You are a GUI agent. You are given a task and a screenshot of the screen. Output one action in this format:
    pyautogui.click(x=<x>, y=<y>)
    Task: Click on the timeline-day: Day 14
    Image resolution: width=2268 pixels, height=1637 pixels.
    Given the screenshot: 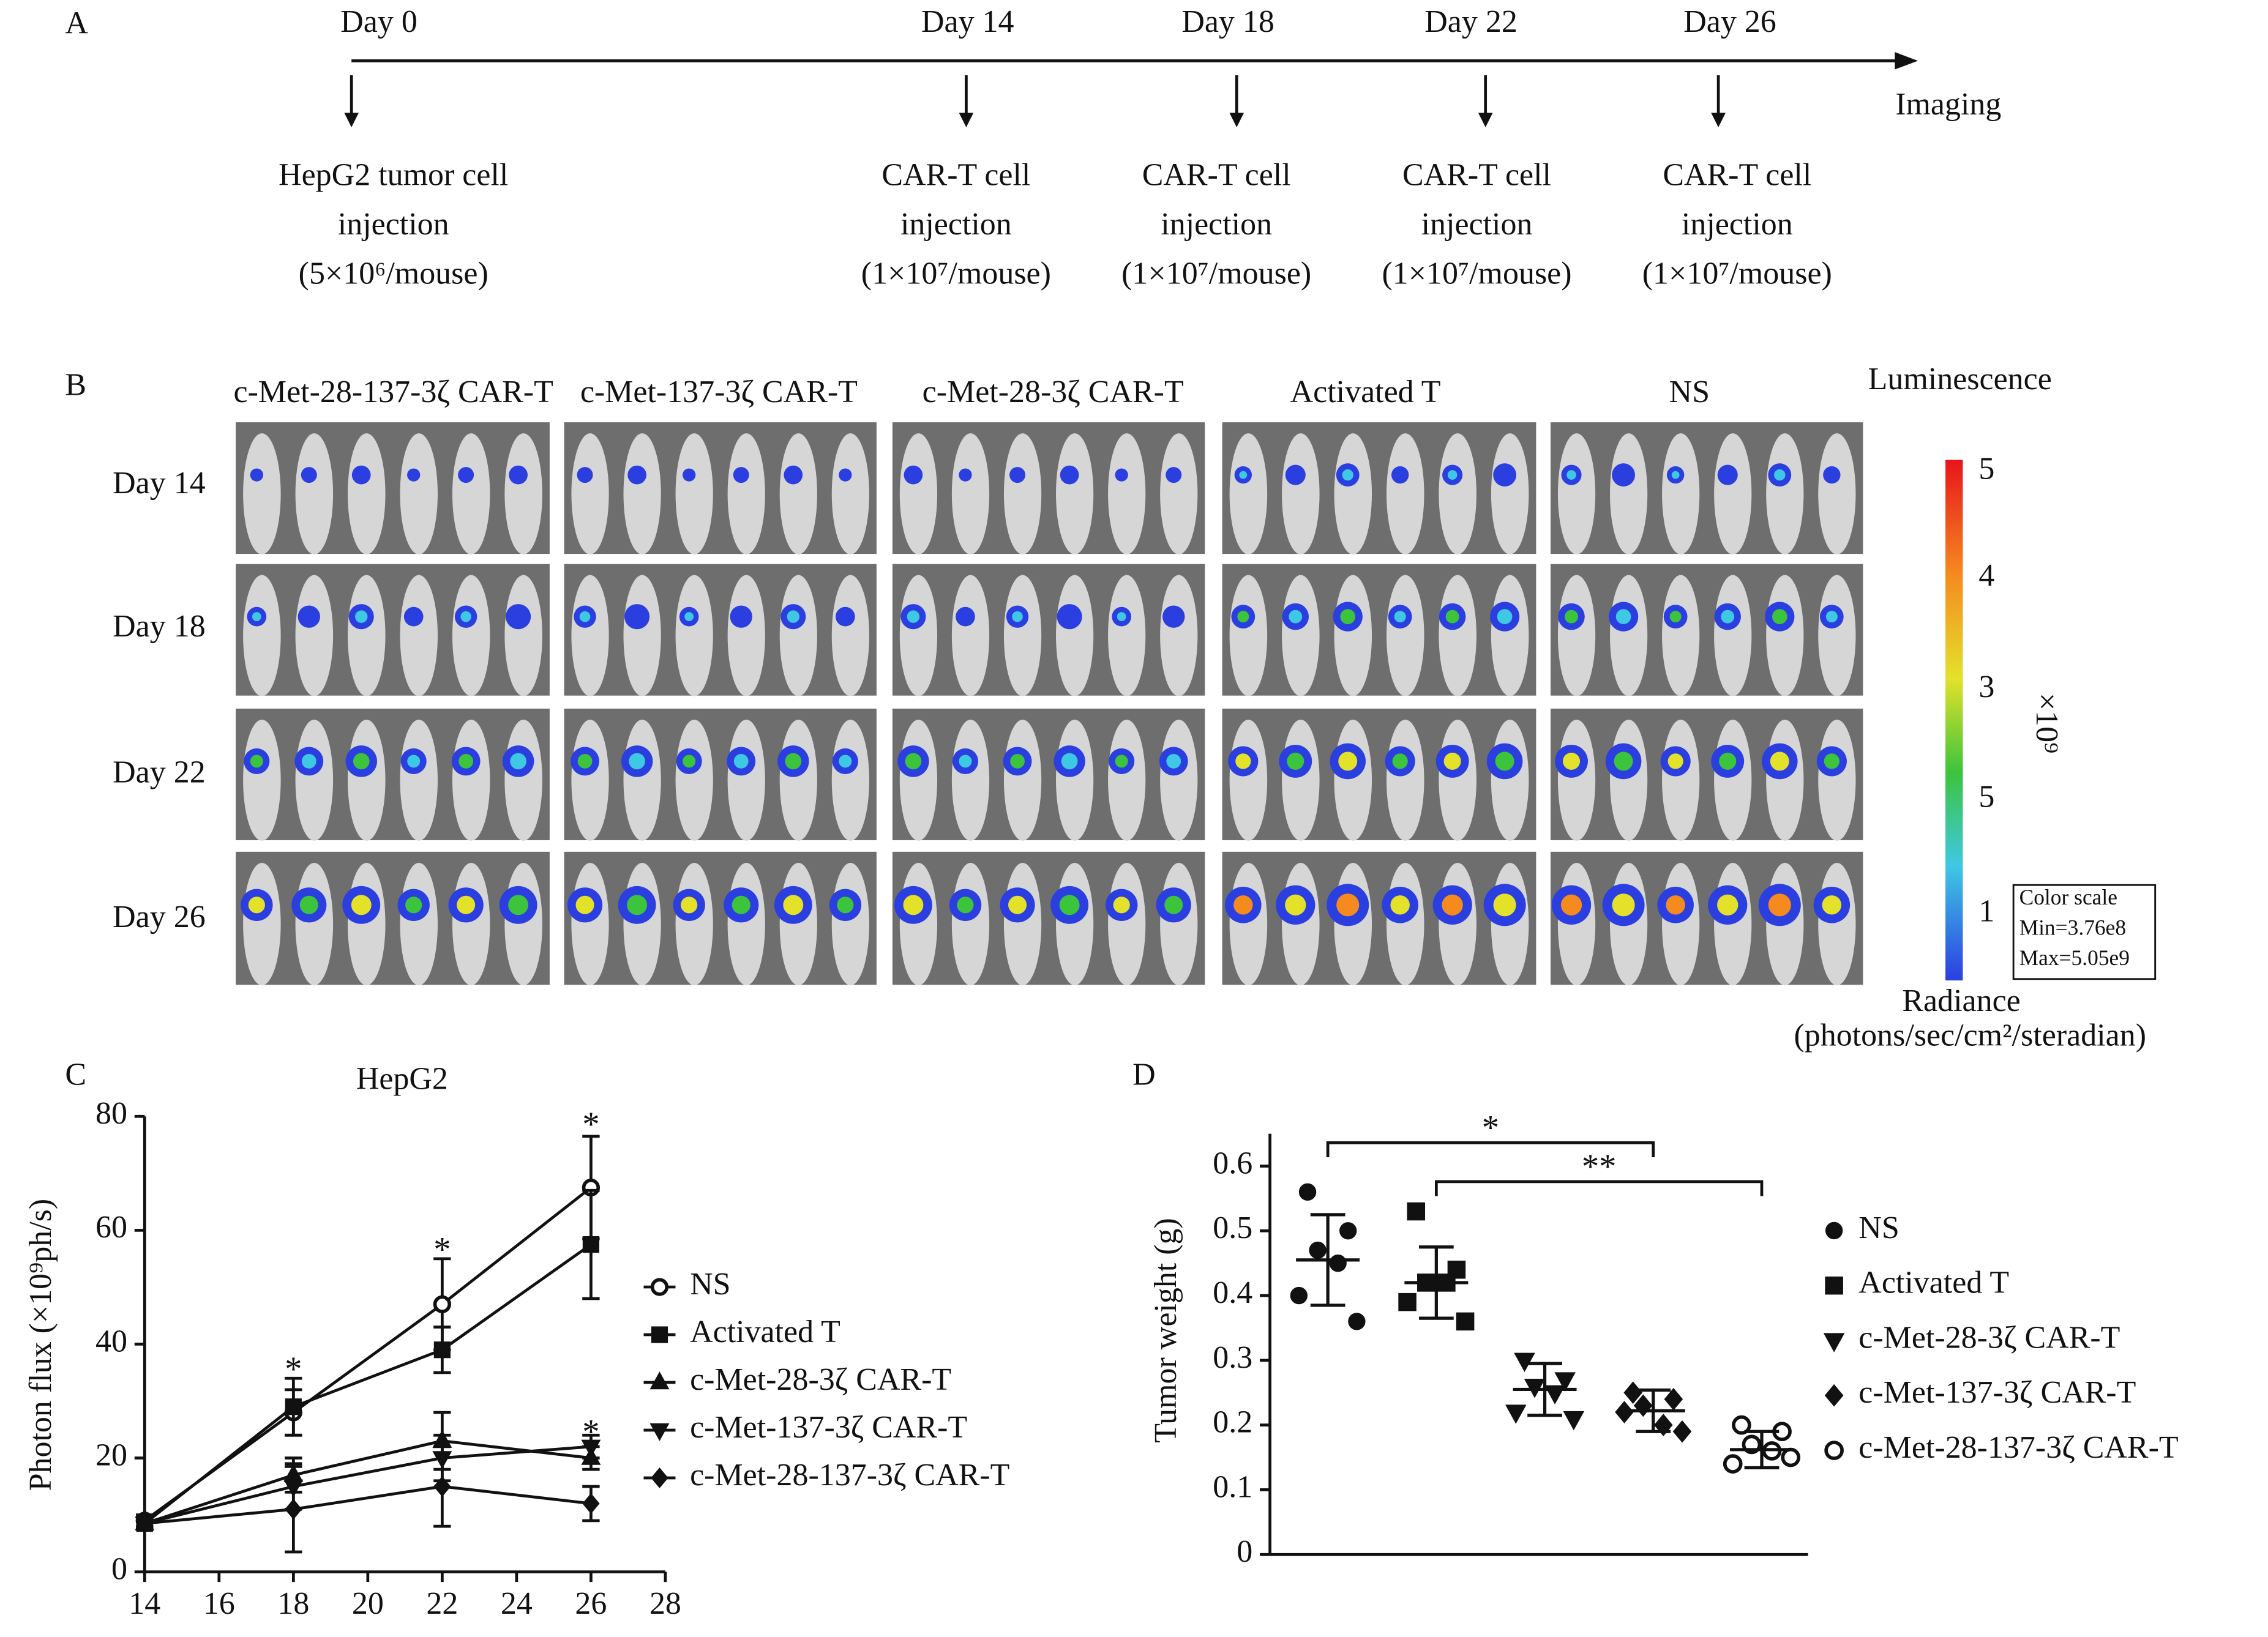 What is the action you would take?
    pyautogui.click(x=967, y=21)
    